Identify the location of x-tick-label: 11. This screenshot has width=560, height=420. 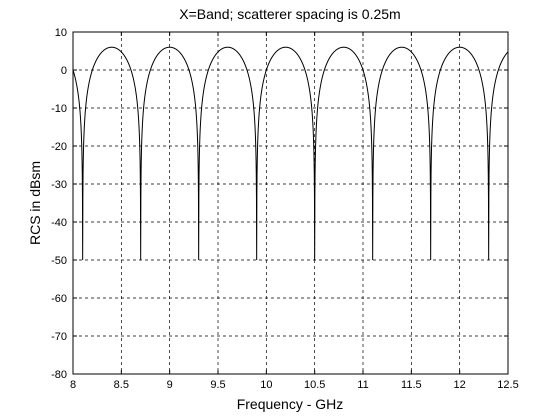
(362, 385).